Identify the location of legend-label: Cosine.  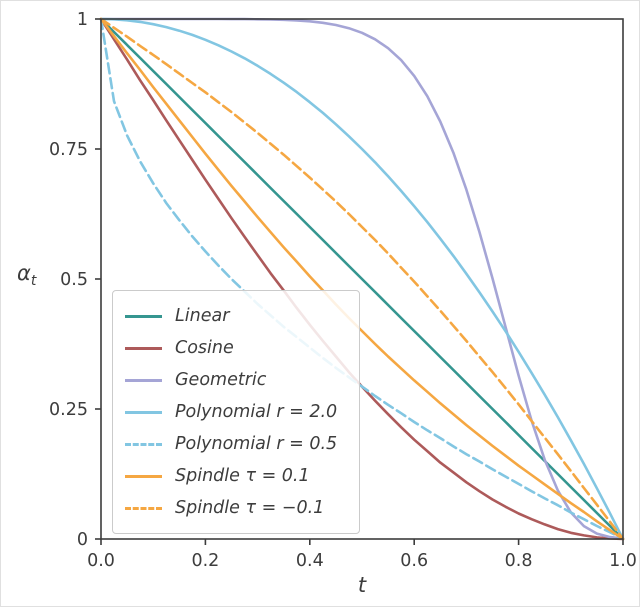
(204, 348).